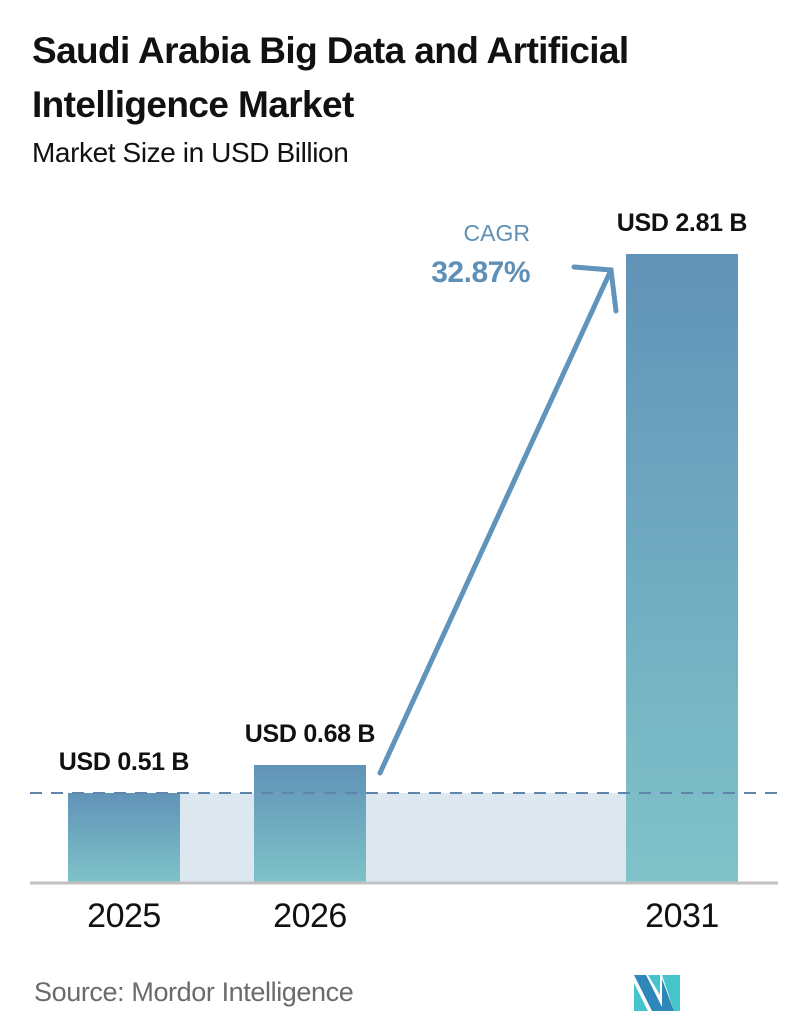 This screenshot has width=796, height=1034. I want to click on mordor-intelligence-logo-icon, so click(657, 993).